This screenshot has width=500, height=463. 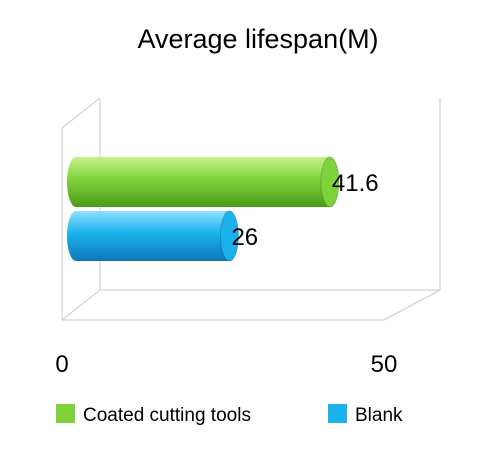 I want to click on legend-item-coated-cutting-tools: Coated cutting tools, so click(x=153, y=415).